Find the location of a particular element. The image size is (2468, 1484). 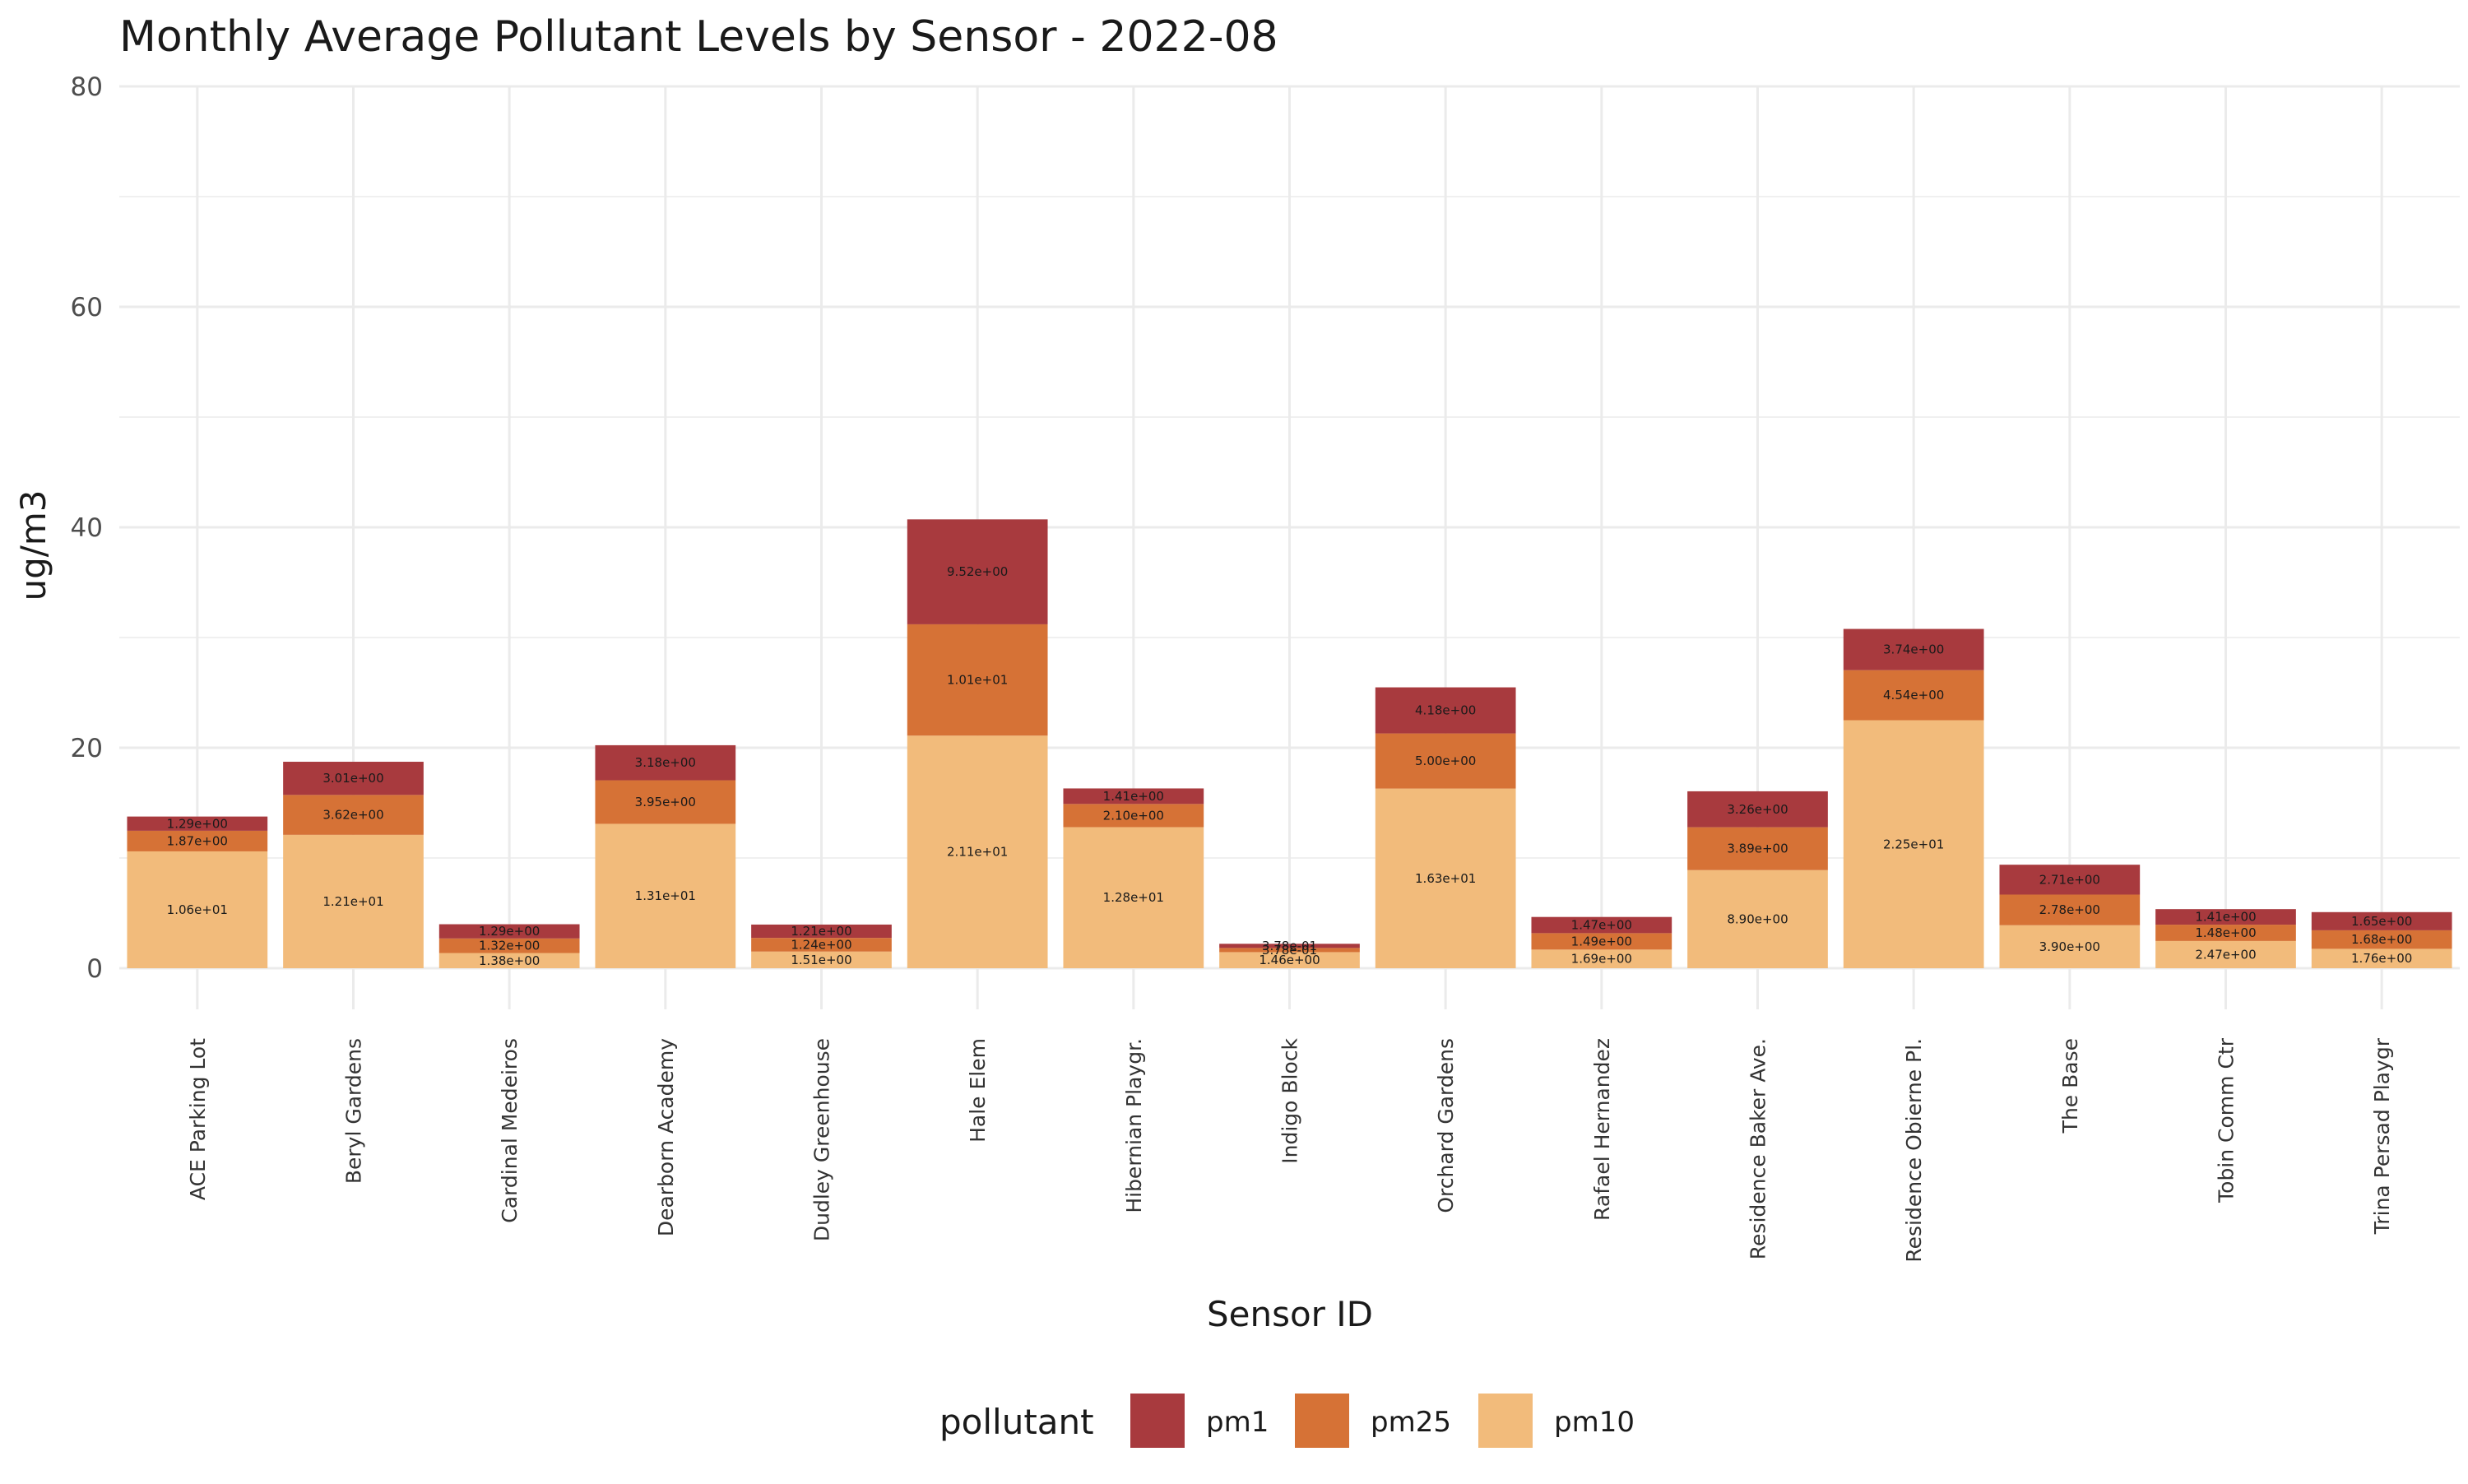

segment-value-label: 4.54e+00 is located at coordinates (1913, 695).